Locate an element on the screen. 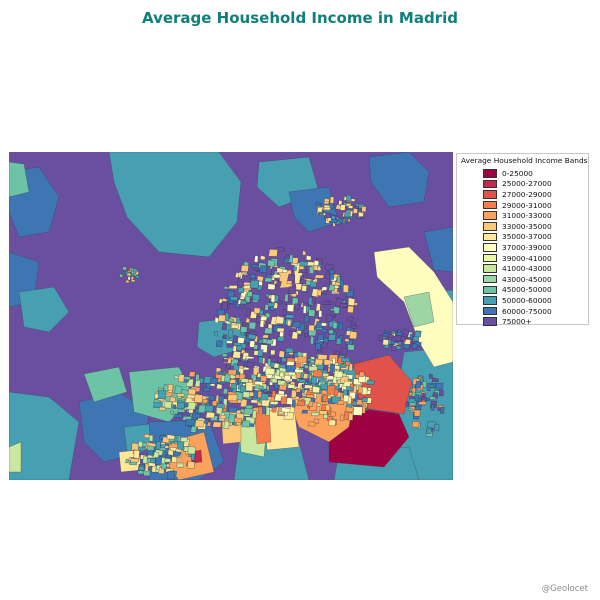  legend-label: 60000-75000 is located at coordinates (527, 311).